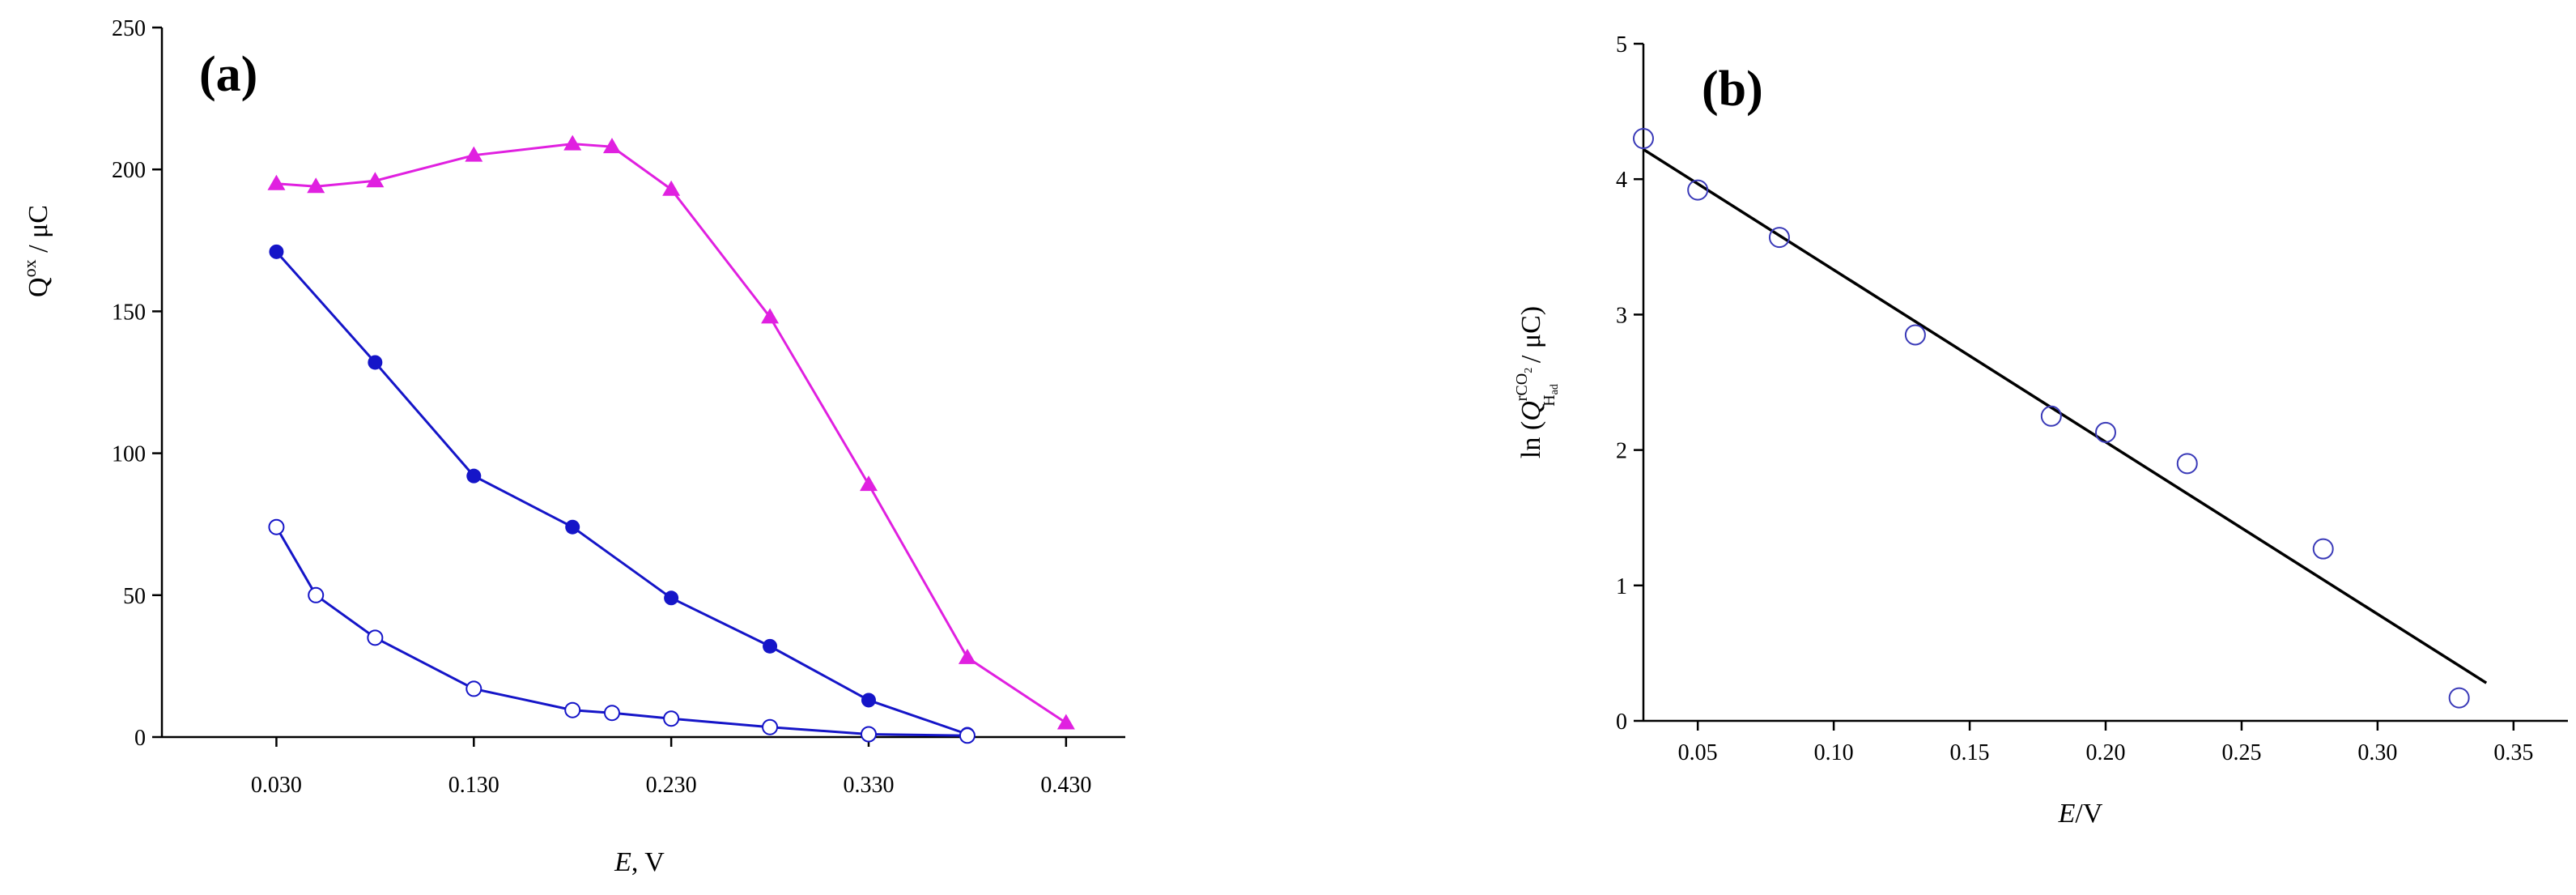 The width and height of the screenshot is (2576, 895). What do you see at coordinates (38, 232) in the screenshot?
I see `y-title-a-unit: / μC` at bounding box center [38, 232].